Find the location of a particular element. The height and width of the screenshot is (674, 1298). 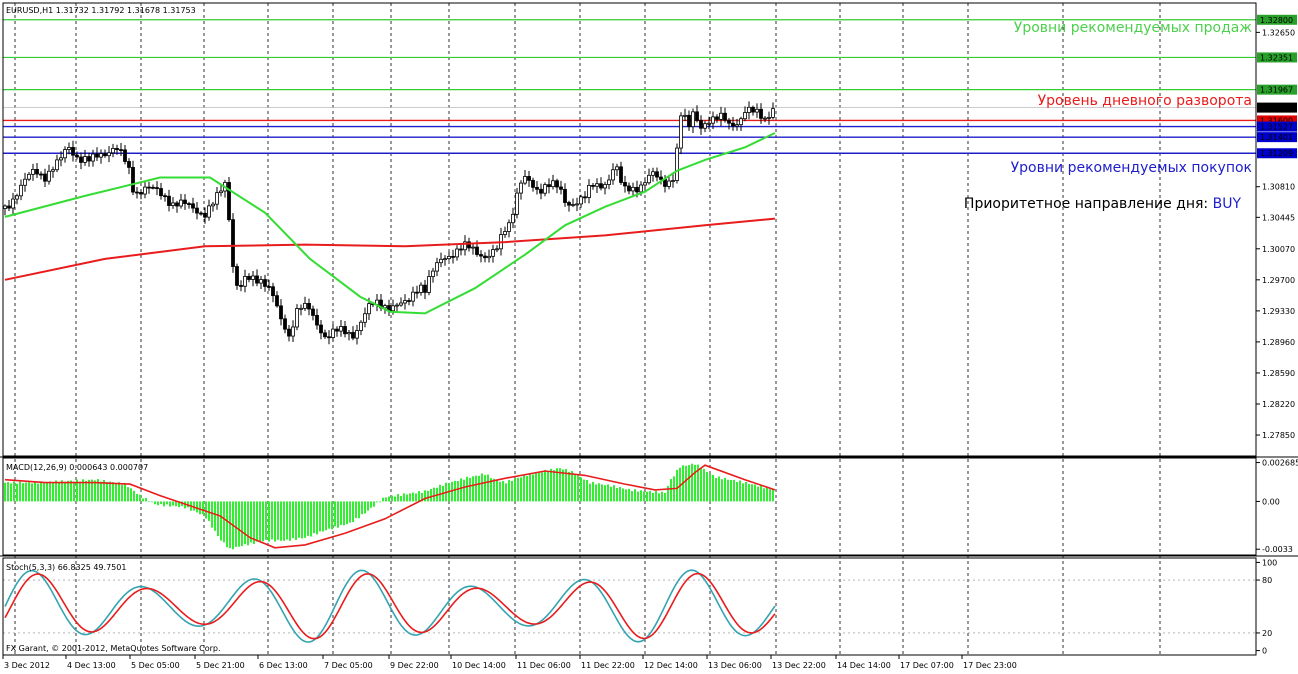

time-tick-label: 4 Dec 13:00 is located at coordinates (91, 665).